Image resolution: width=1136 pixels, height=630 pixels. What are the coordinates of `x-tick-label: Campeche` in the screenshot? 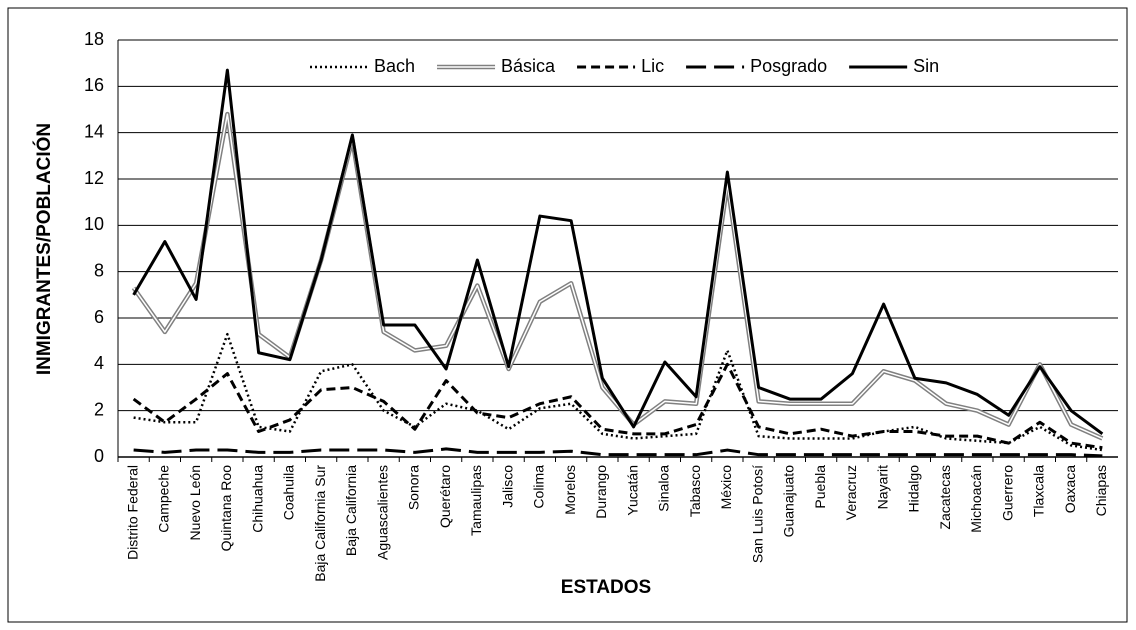 It's located at (164, 499).